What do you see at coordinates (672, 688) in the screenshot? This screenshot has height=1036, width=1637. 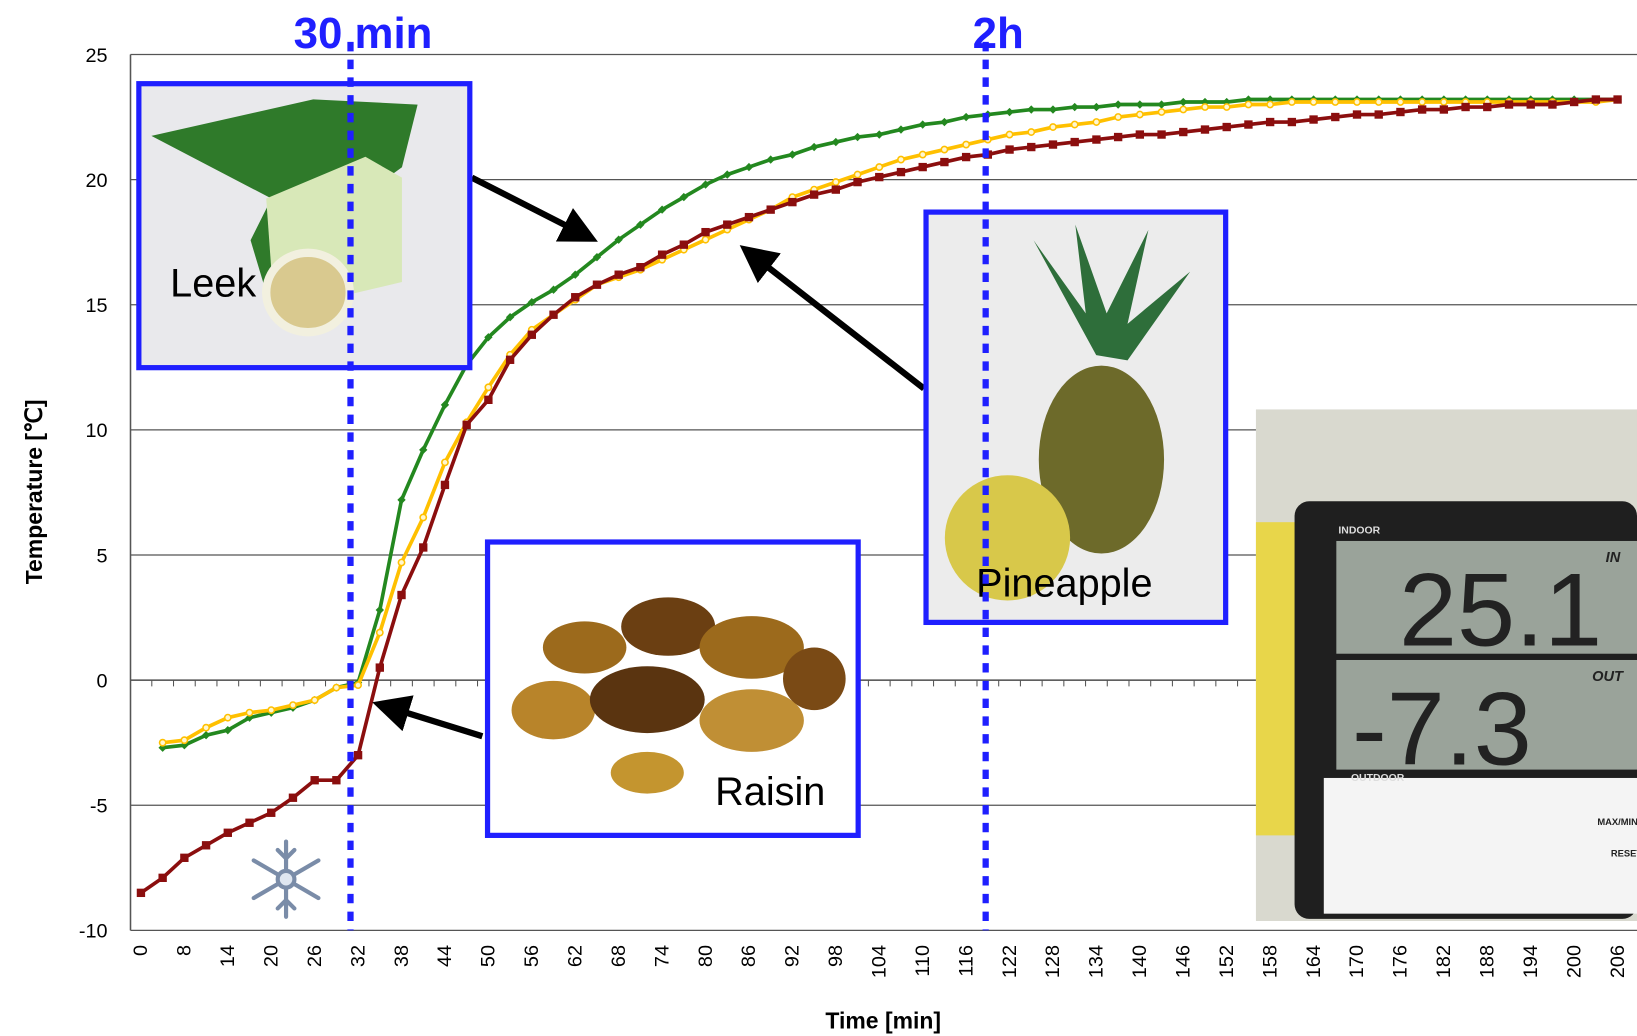 I see `raisin-photo: Raisin` at bounding box center [672, 688].